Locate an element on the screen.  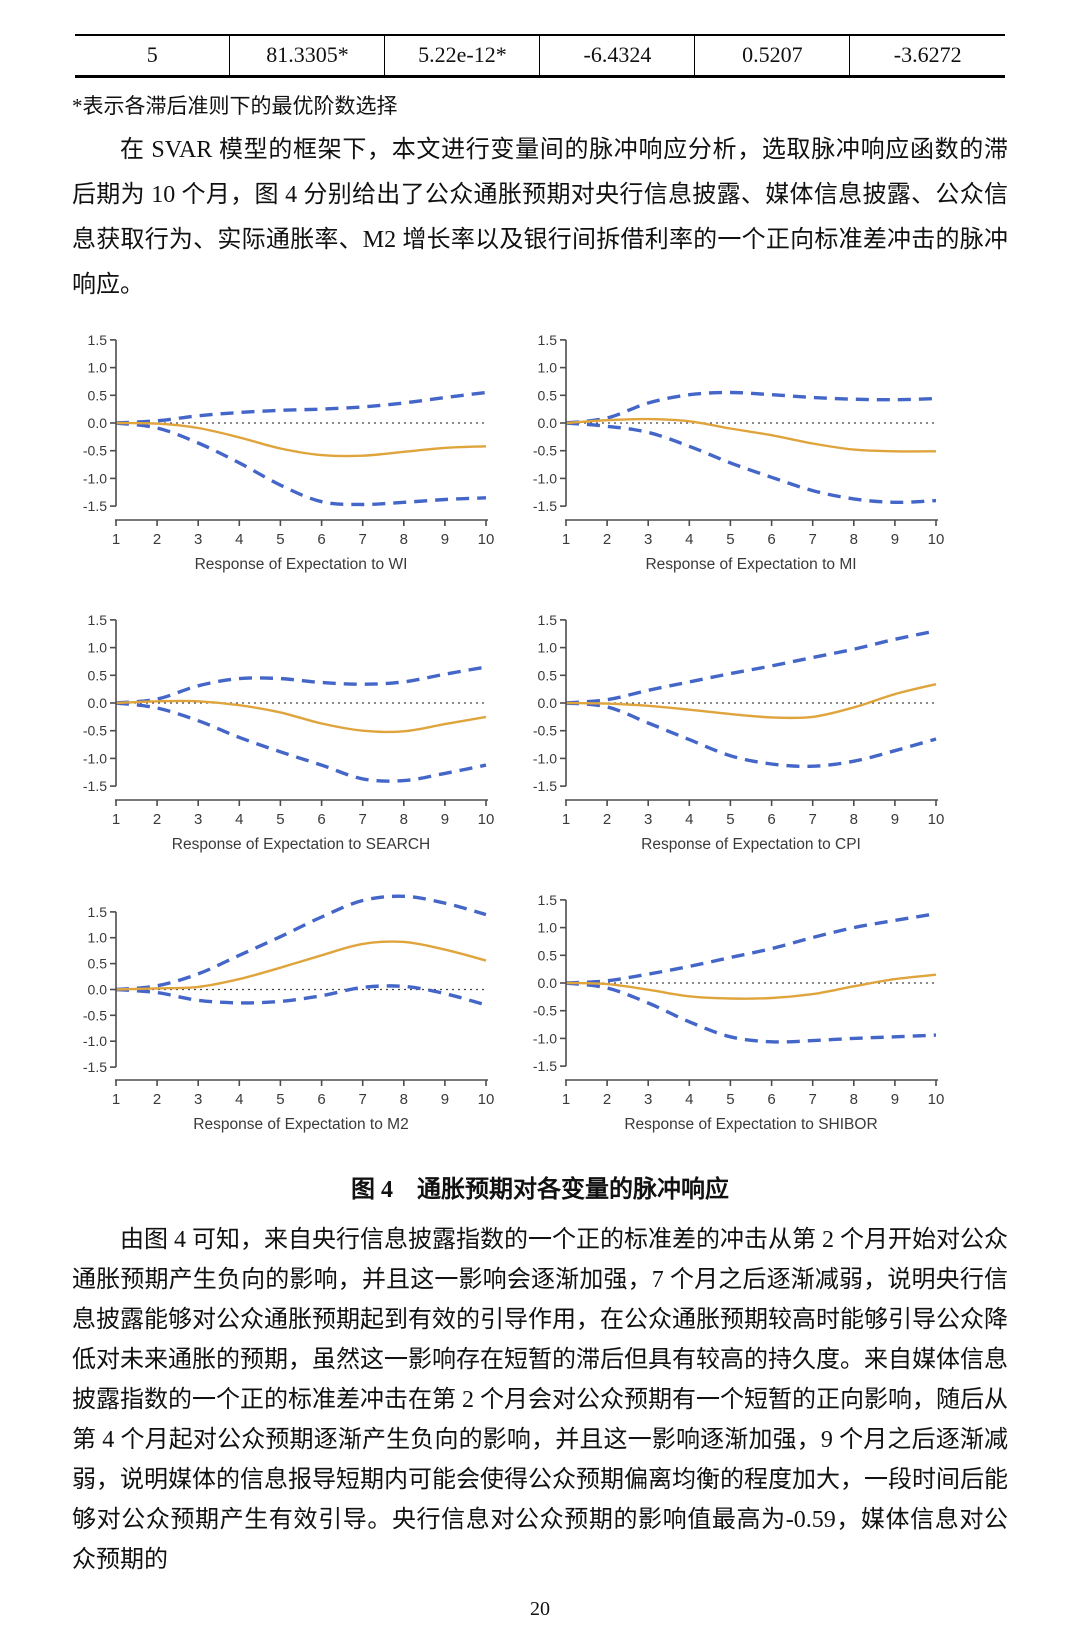
table-cell-lag-order: 5 is located at coordinates (152, 54).